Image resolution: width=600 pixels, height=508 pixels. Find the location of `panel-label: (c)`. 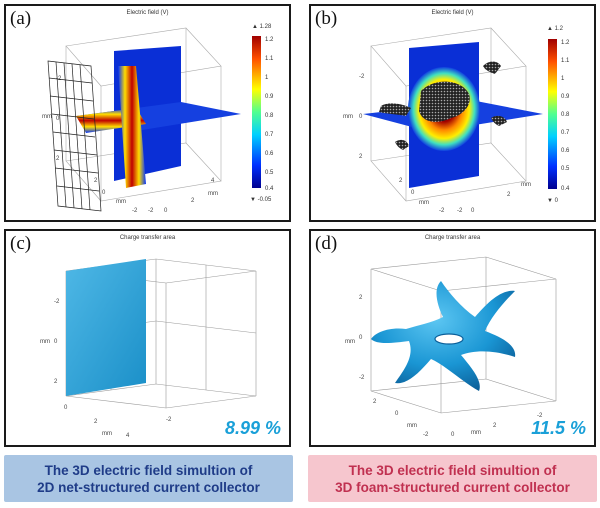

panel-label: (c) is located at coordinates (21, 243).